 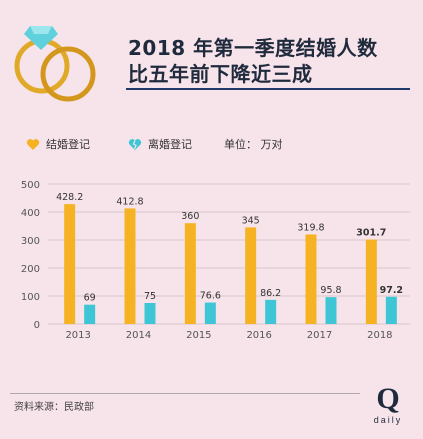 I want to click on broken-heart-icon, so click(x=135, y=144).